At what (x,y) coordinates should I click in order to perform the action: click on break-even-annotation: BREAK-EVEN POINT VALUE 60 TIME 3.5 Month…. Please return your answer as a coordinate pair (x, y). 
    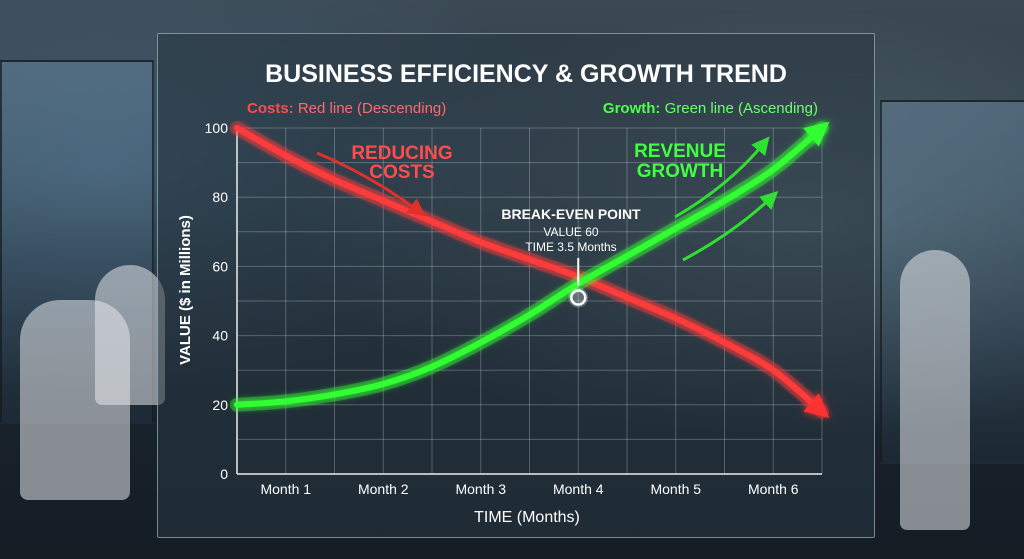
    Looking at the image, I should click on (571, 257).